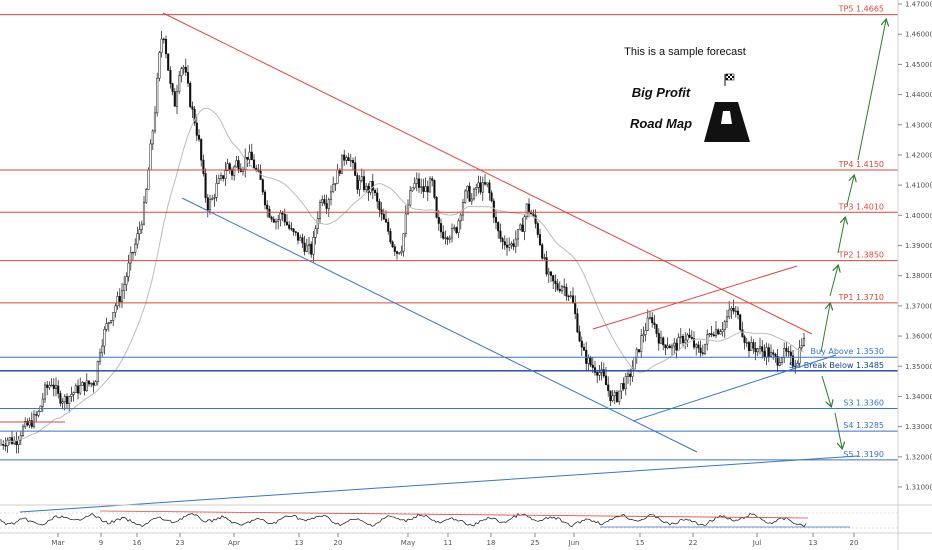 The image size is (932, 550). Describe the element at coordinates (734, 388) in the screenshot. I see `trendline` at that location.